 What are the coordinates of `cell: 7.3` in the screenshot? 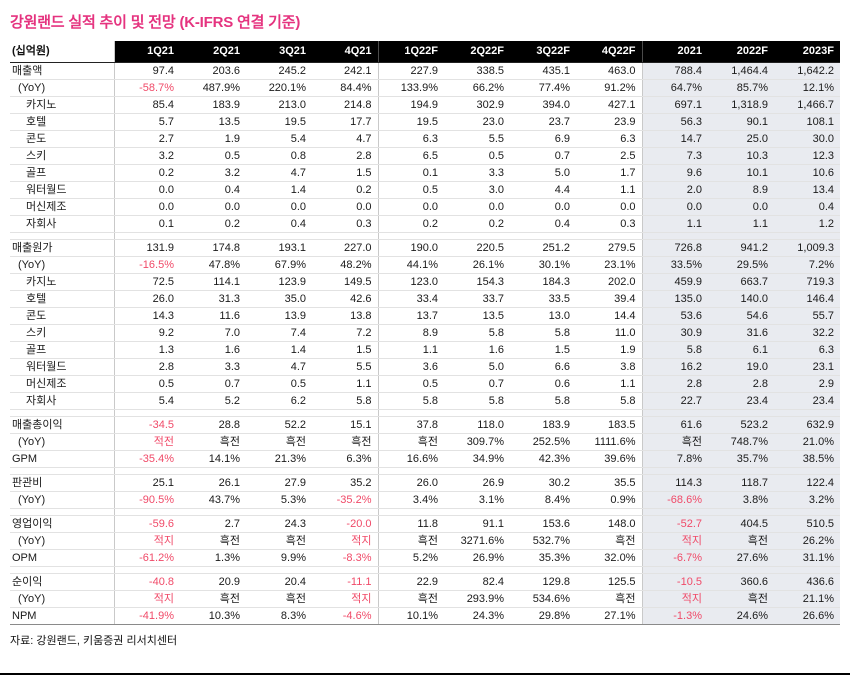 It's located at (675, 156).